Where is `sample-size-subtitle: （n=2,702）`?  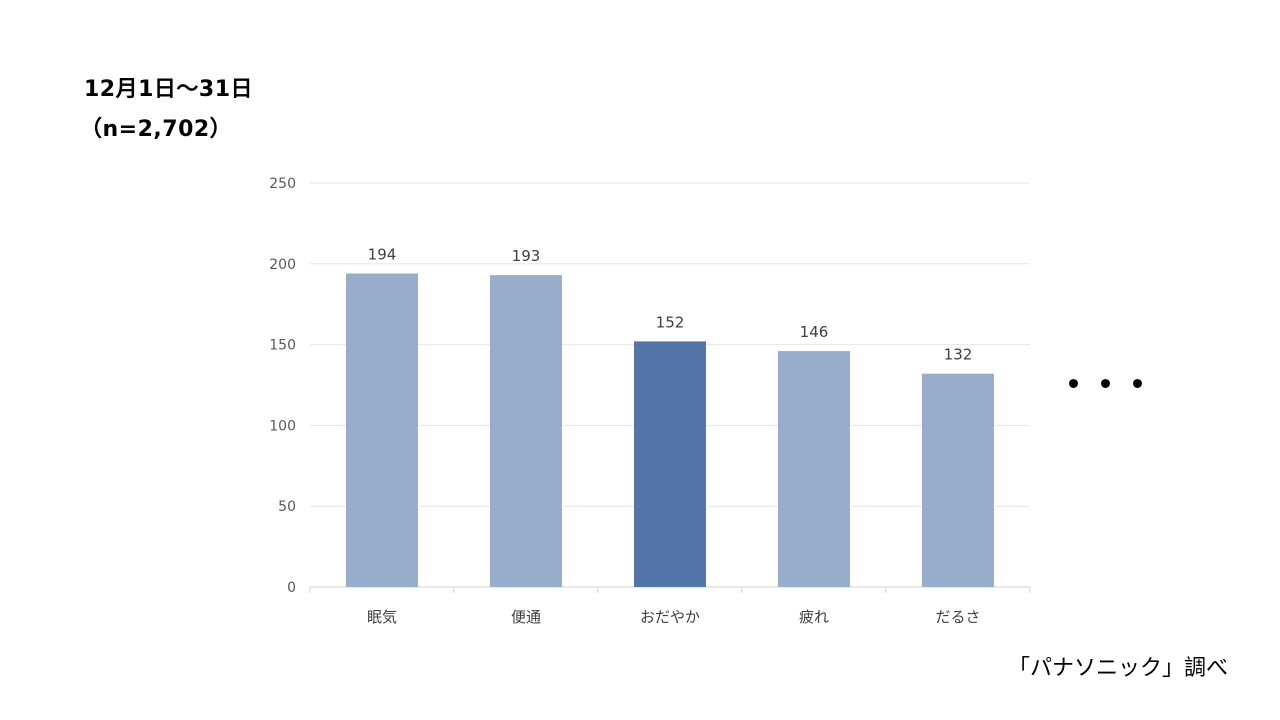 sample-size-subtitle: （n=2,702） is located at coordinates (156, 129).